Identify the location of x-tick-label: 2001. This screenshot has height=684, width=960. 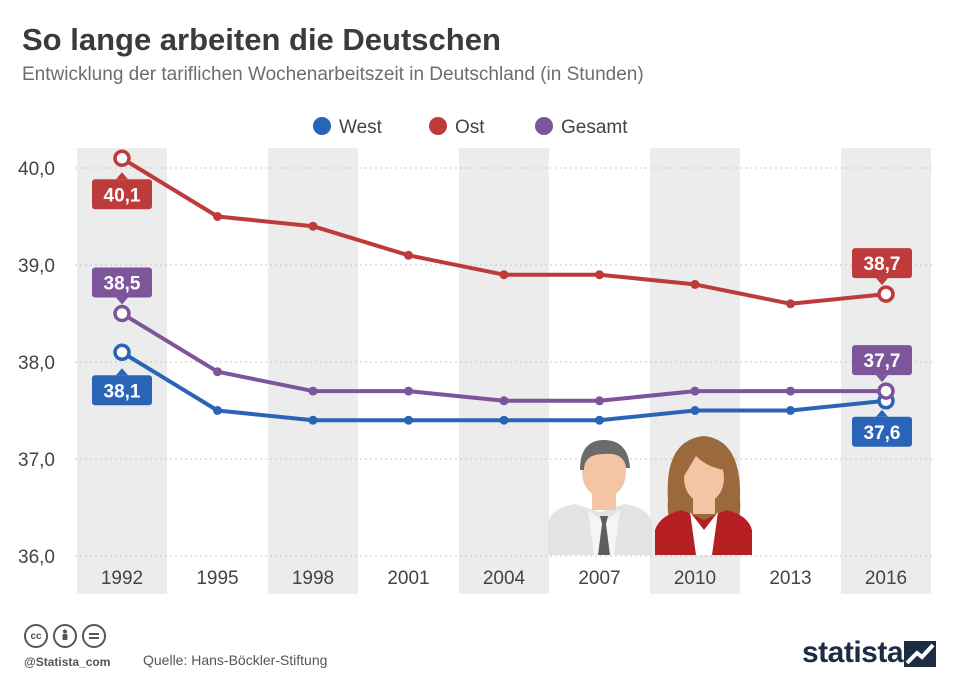
(408, 578).